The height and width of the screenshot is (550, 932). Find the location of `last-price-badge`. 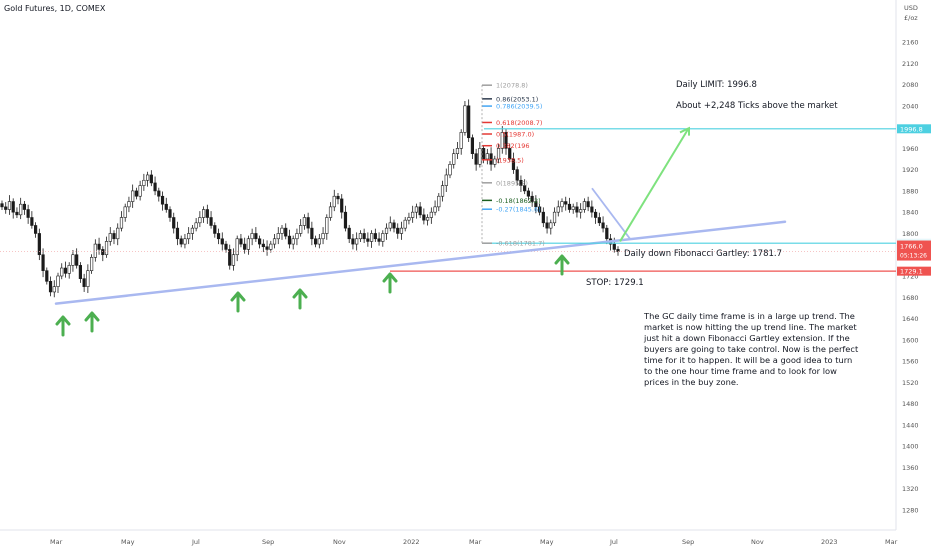

last-price-badge is located at coordinates (914, 250).